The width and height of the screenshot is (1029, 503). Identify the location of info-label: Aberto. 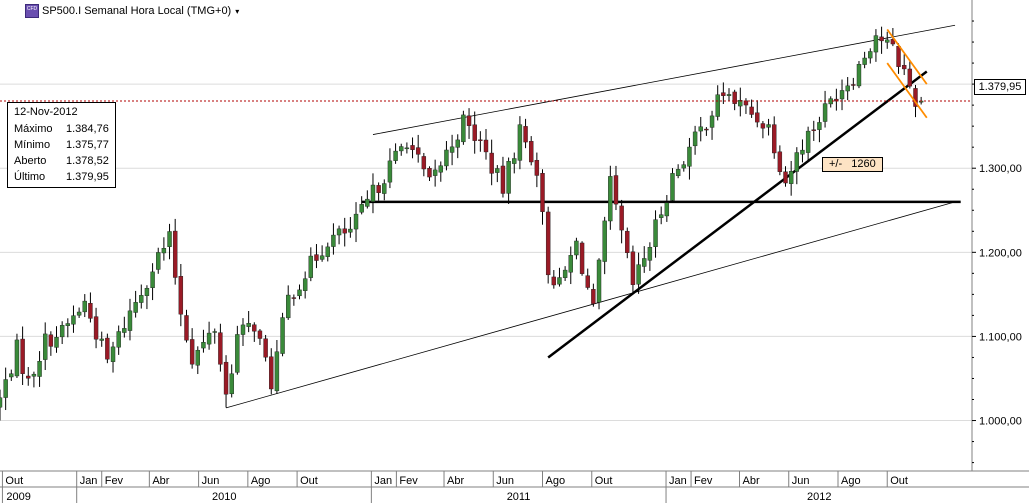
(30, 161).